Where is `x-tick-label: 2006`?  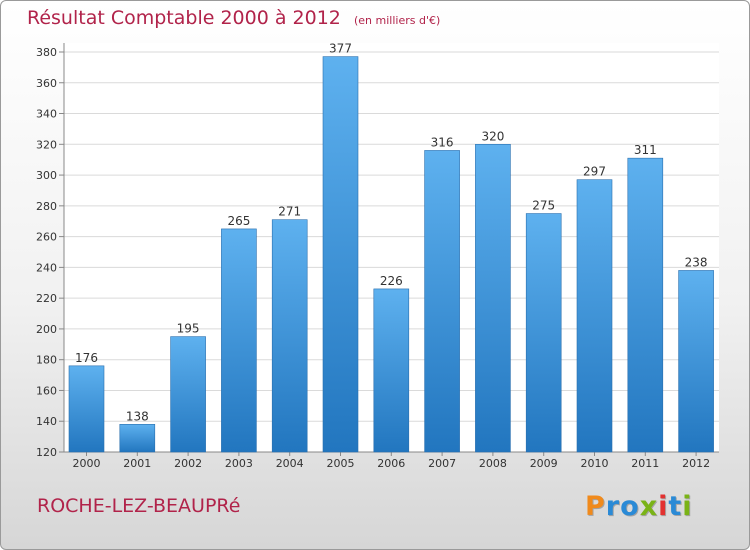 x-tick-label: 2006 is located at coordinates (391, 463).